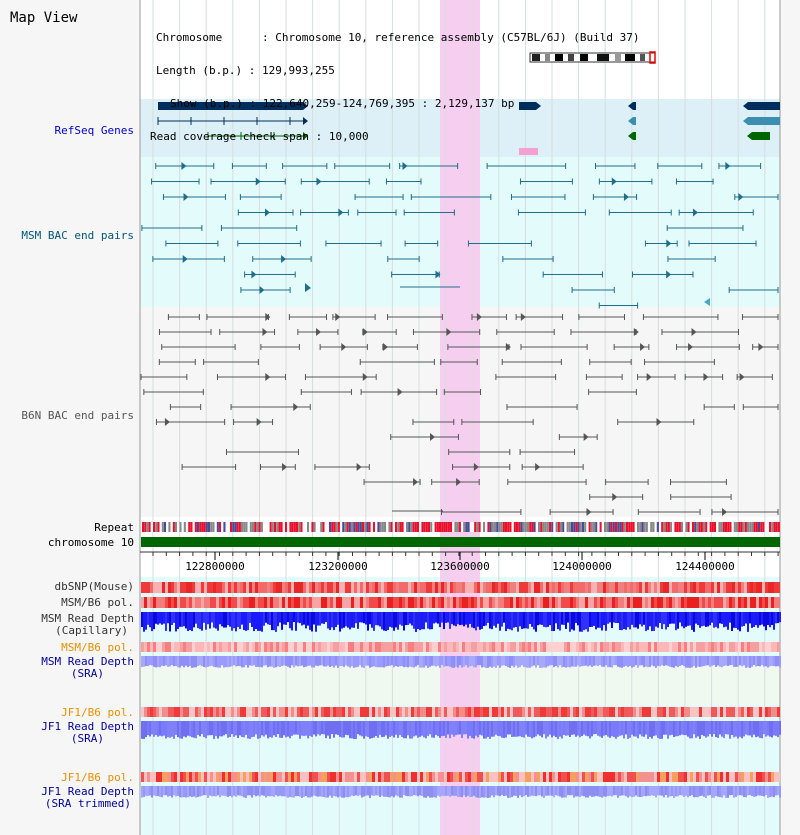  What do you see at coordinates (97, 712) in the screenshot?
I see `jf1-b6-pol-label: JF1/B6 pol.` at bounding box center [97, 712].